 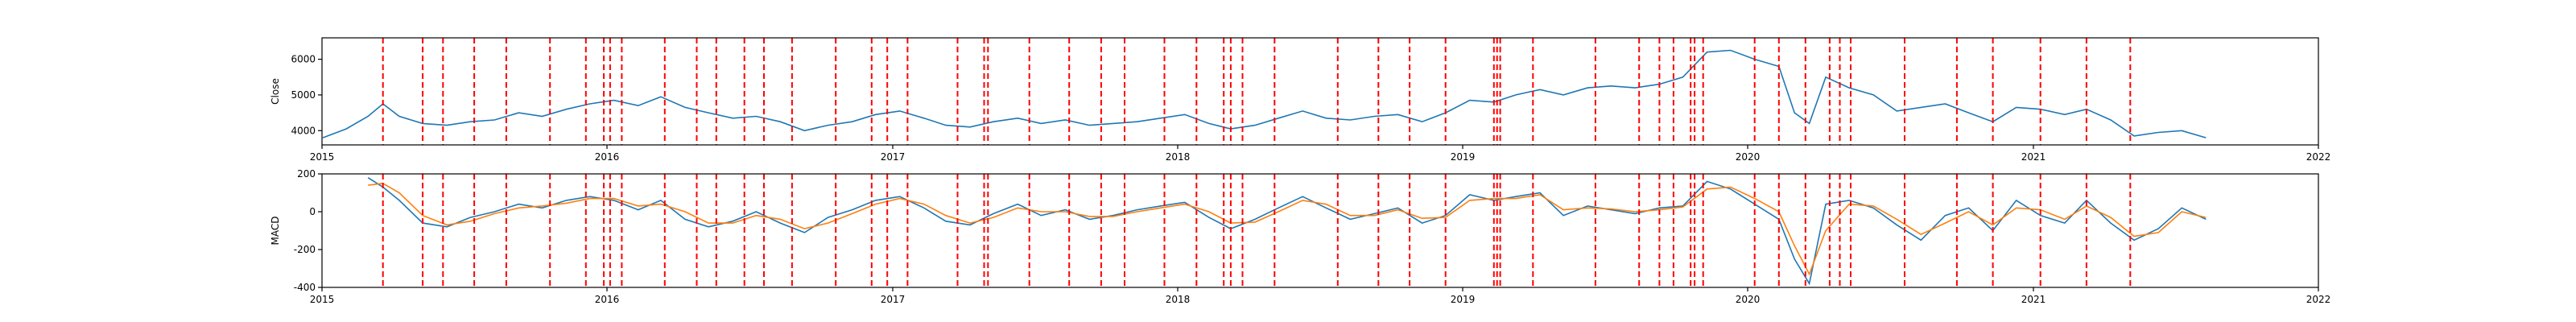 I want to click on y-tick-label: 5000, so click(x=303, y=95).